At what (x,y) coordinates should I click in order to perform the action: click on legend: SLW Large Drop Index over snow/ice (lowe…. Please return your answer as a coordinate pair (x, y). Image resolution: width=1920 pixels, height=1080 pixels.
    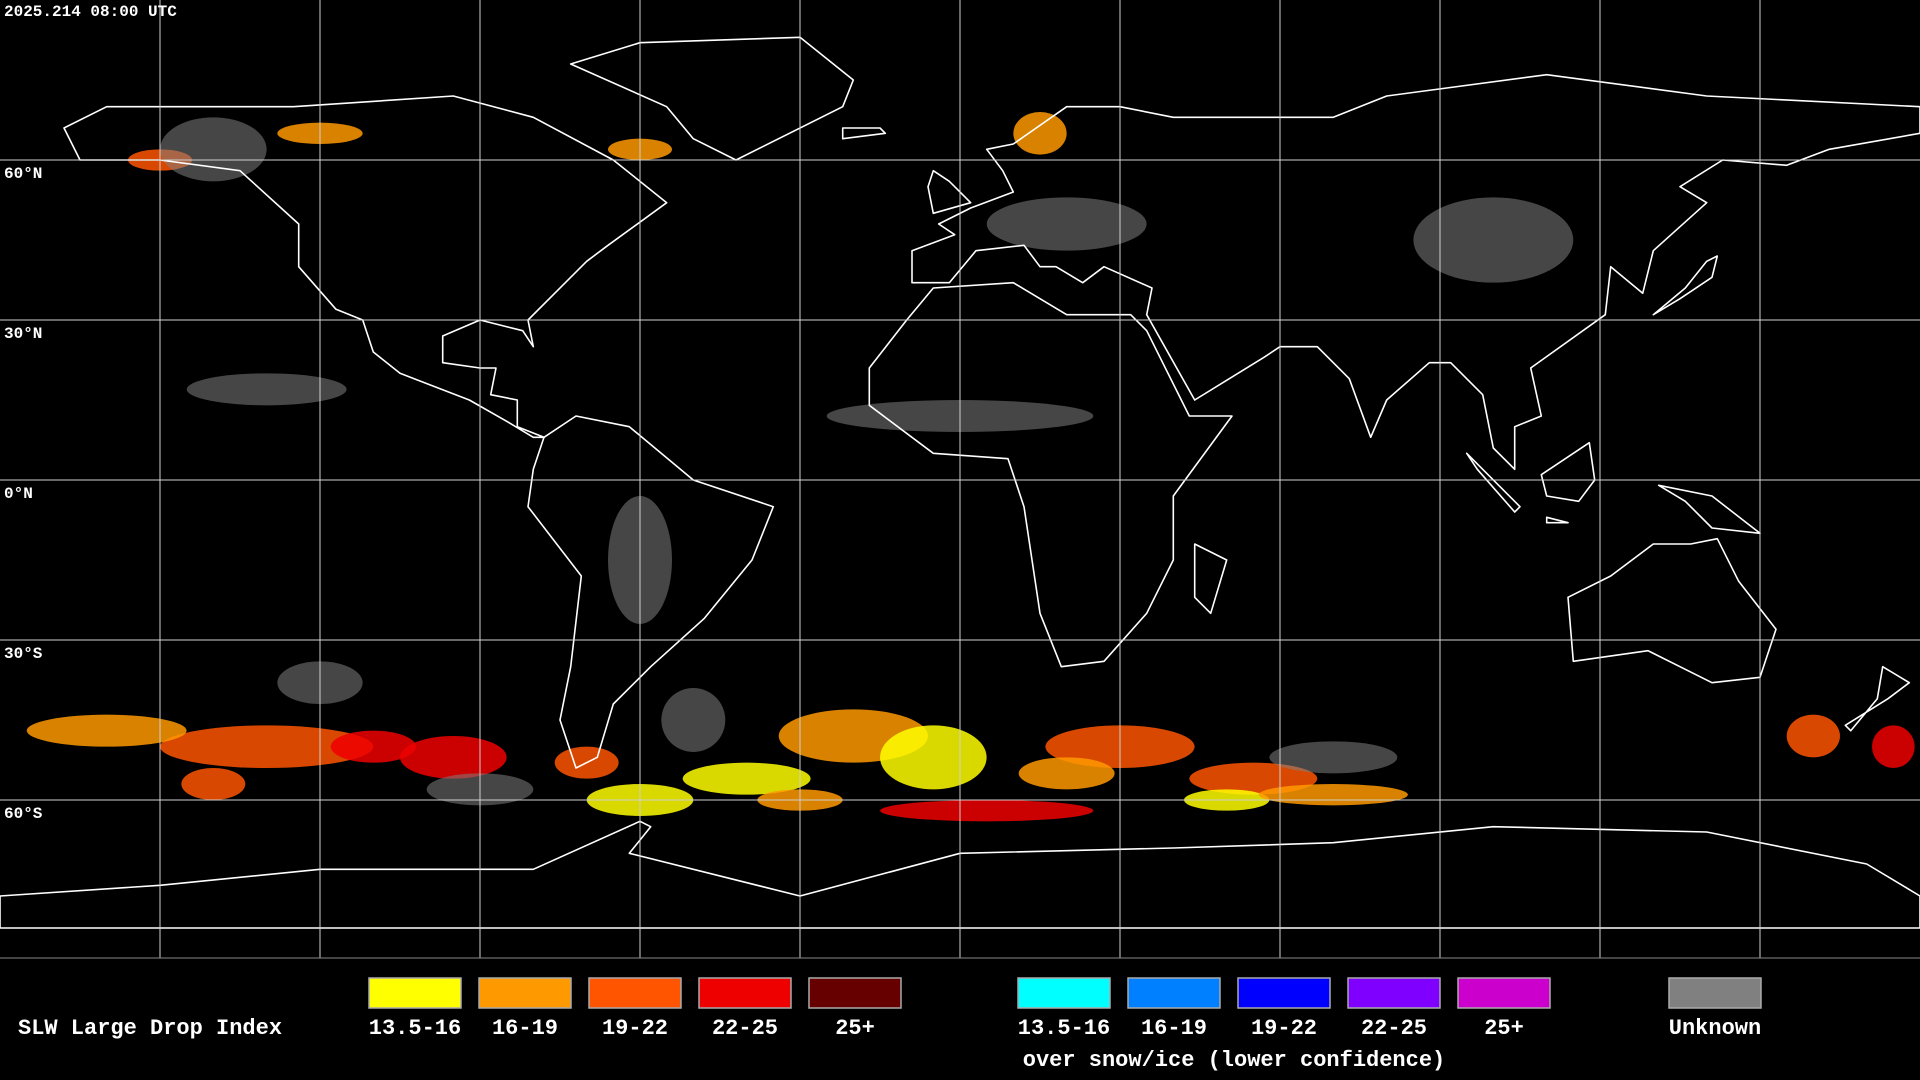
    Looking at the image, I should click on (890, 1025).